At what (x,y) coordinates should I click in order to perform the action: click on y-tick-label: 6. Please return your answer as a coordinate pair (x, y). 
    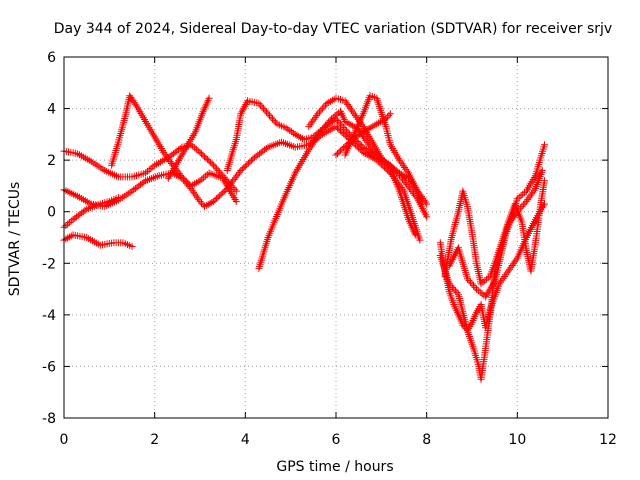
    Looking at the image, I should click on (51, 58).